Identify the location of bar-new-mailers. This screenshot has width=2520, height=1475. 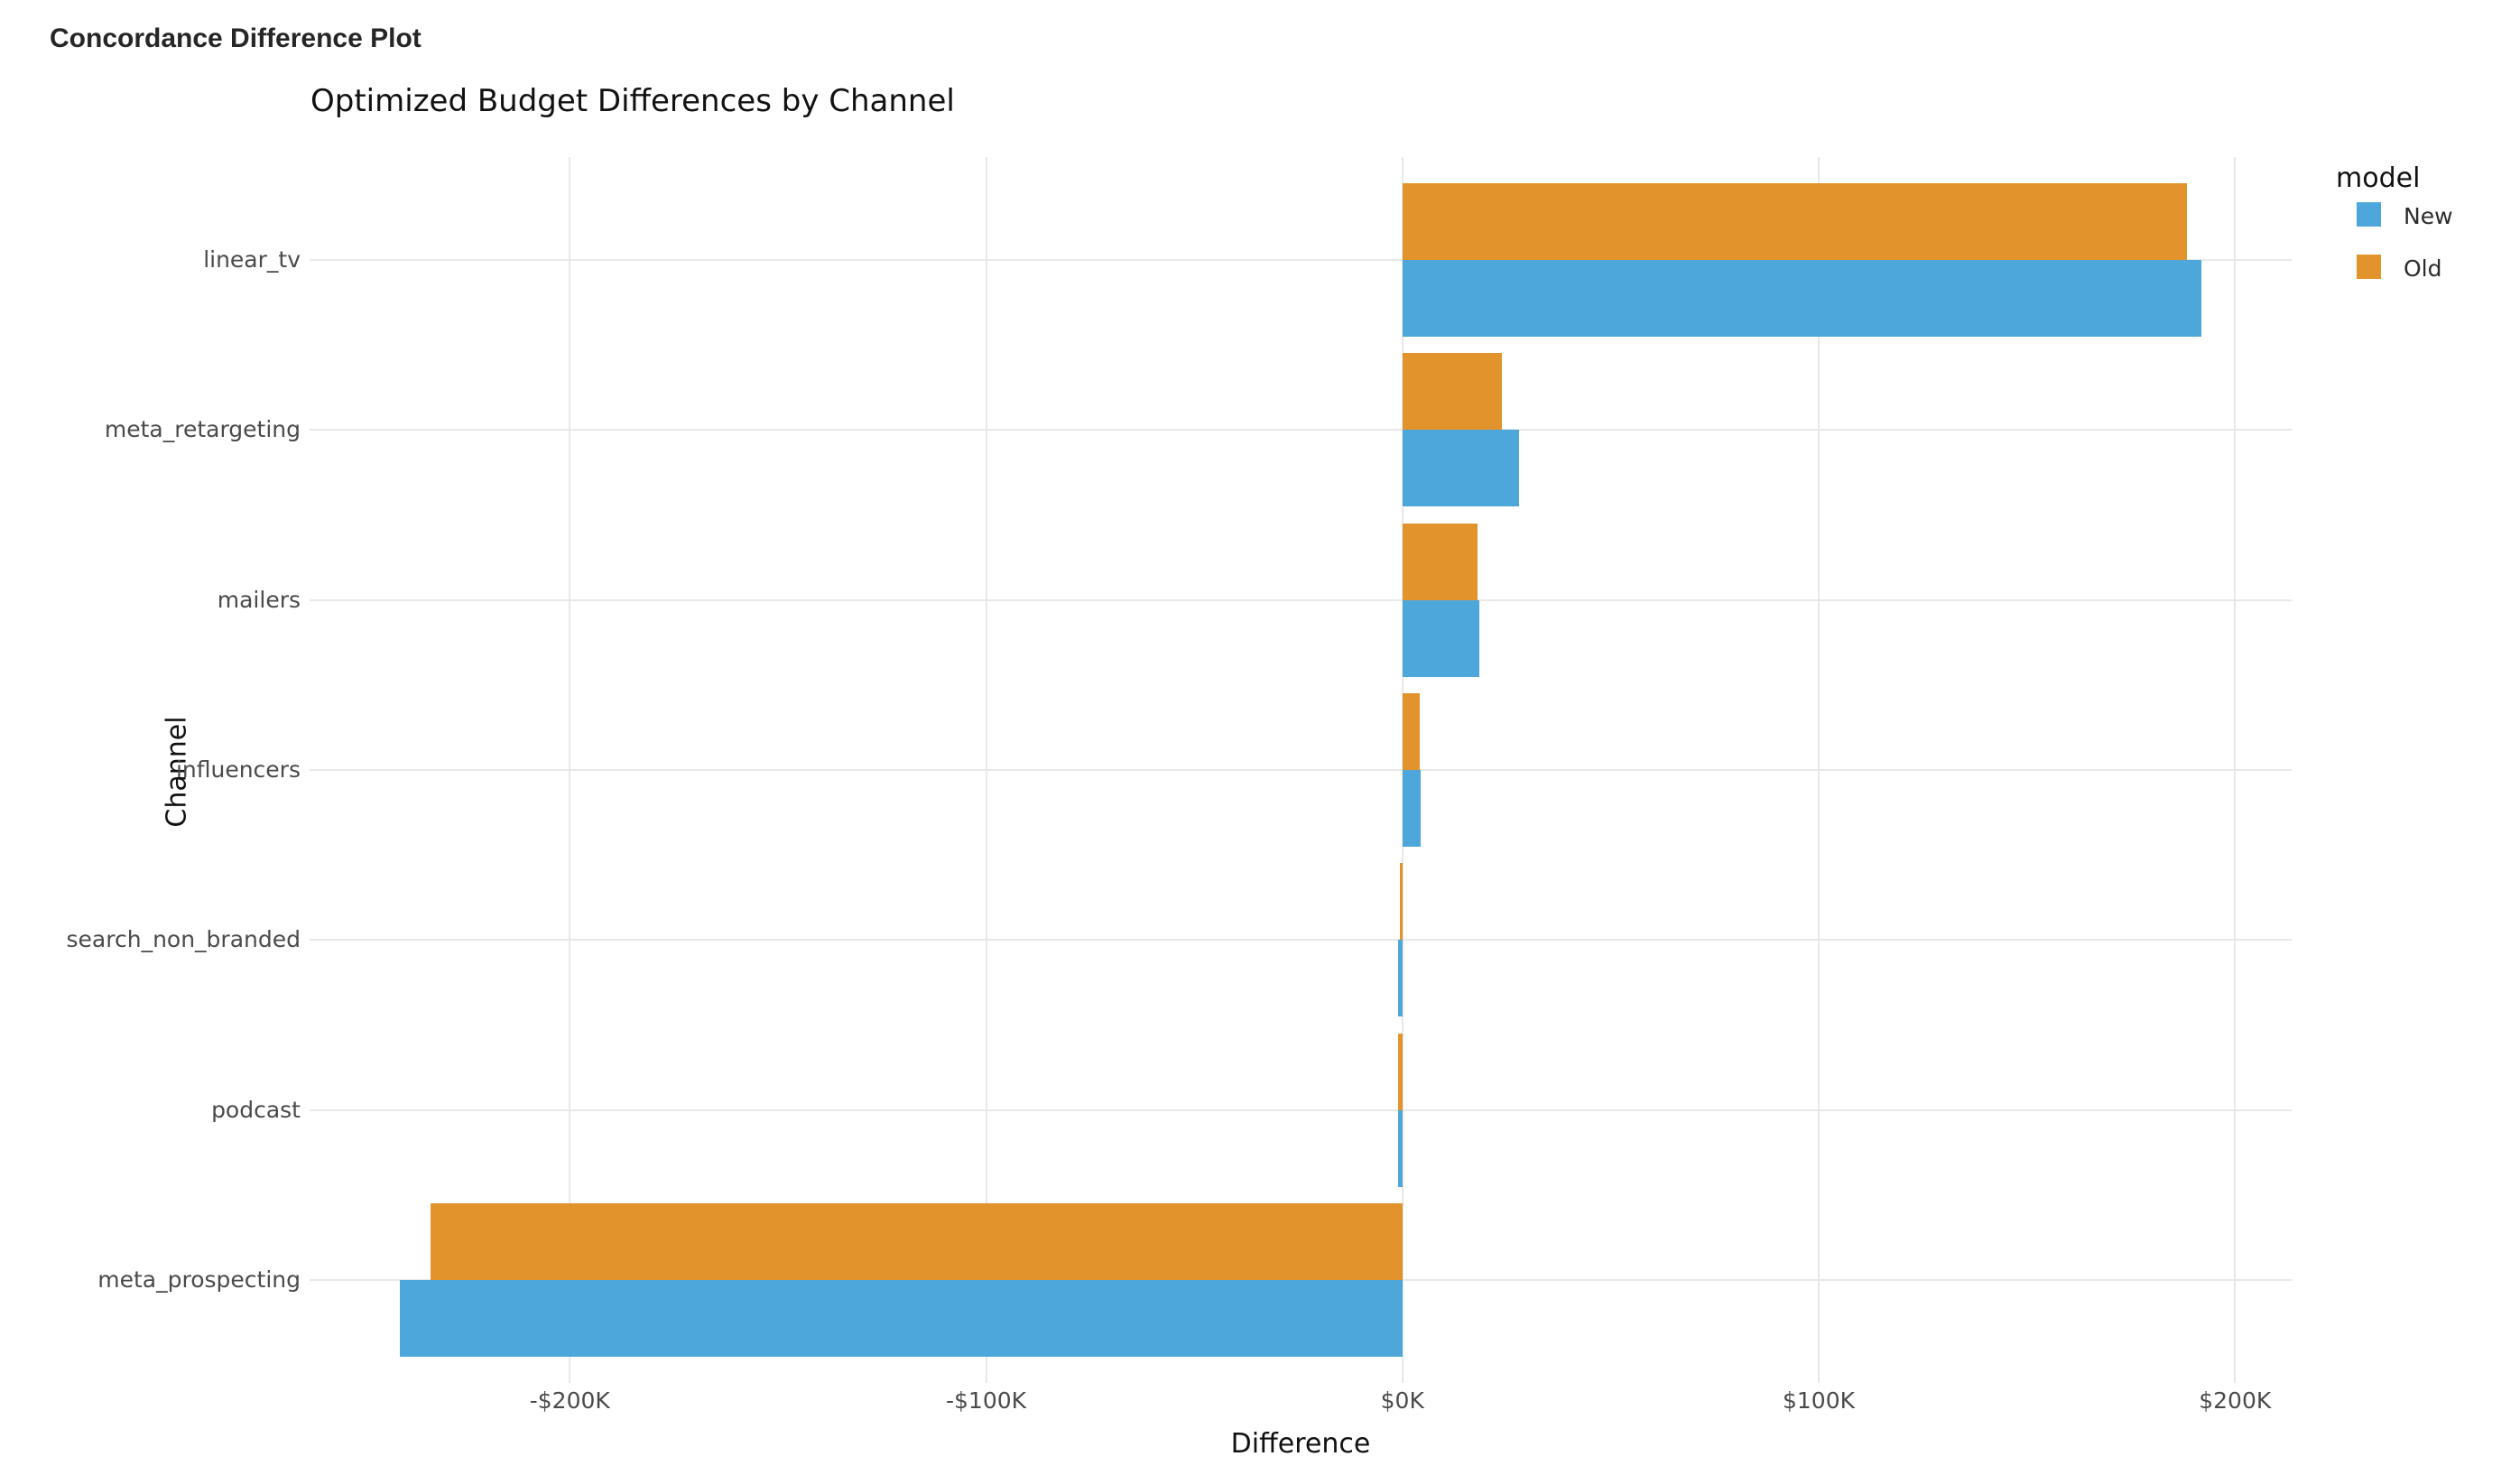
(1441, 638).